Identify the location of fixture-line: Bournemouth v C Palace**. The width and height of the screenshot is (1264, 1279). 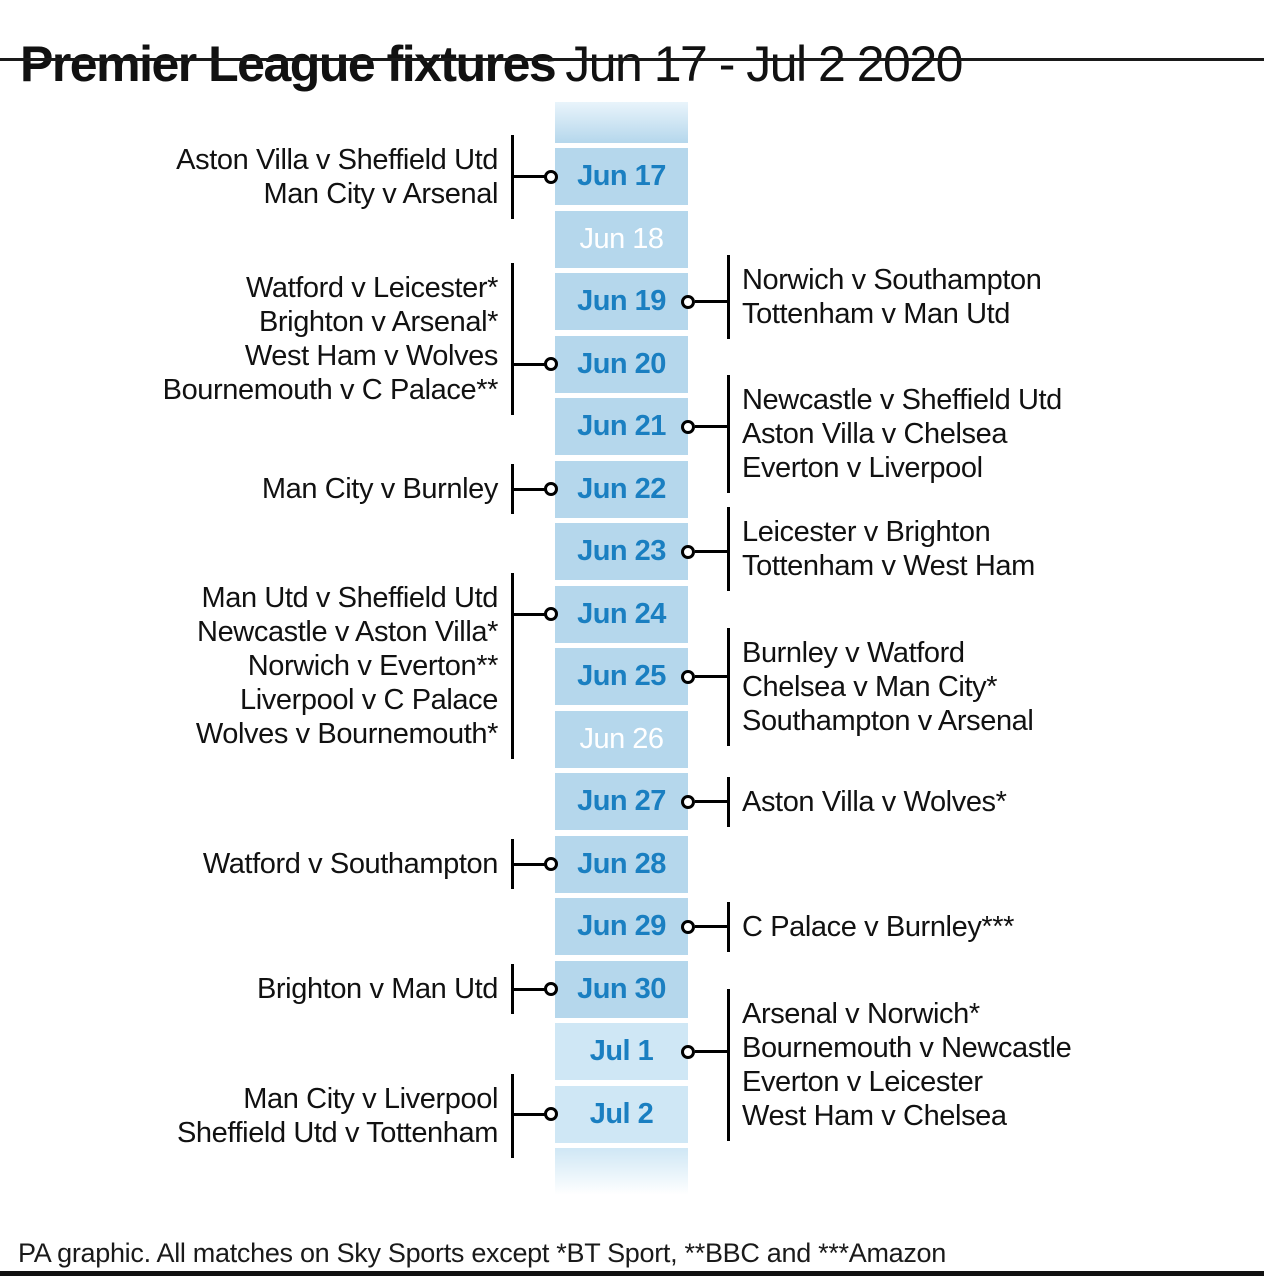
(330, 390).